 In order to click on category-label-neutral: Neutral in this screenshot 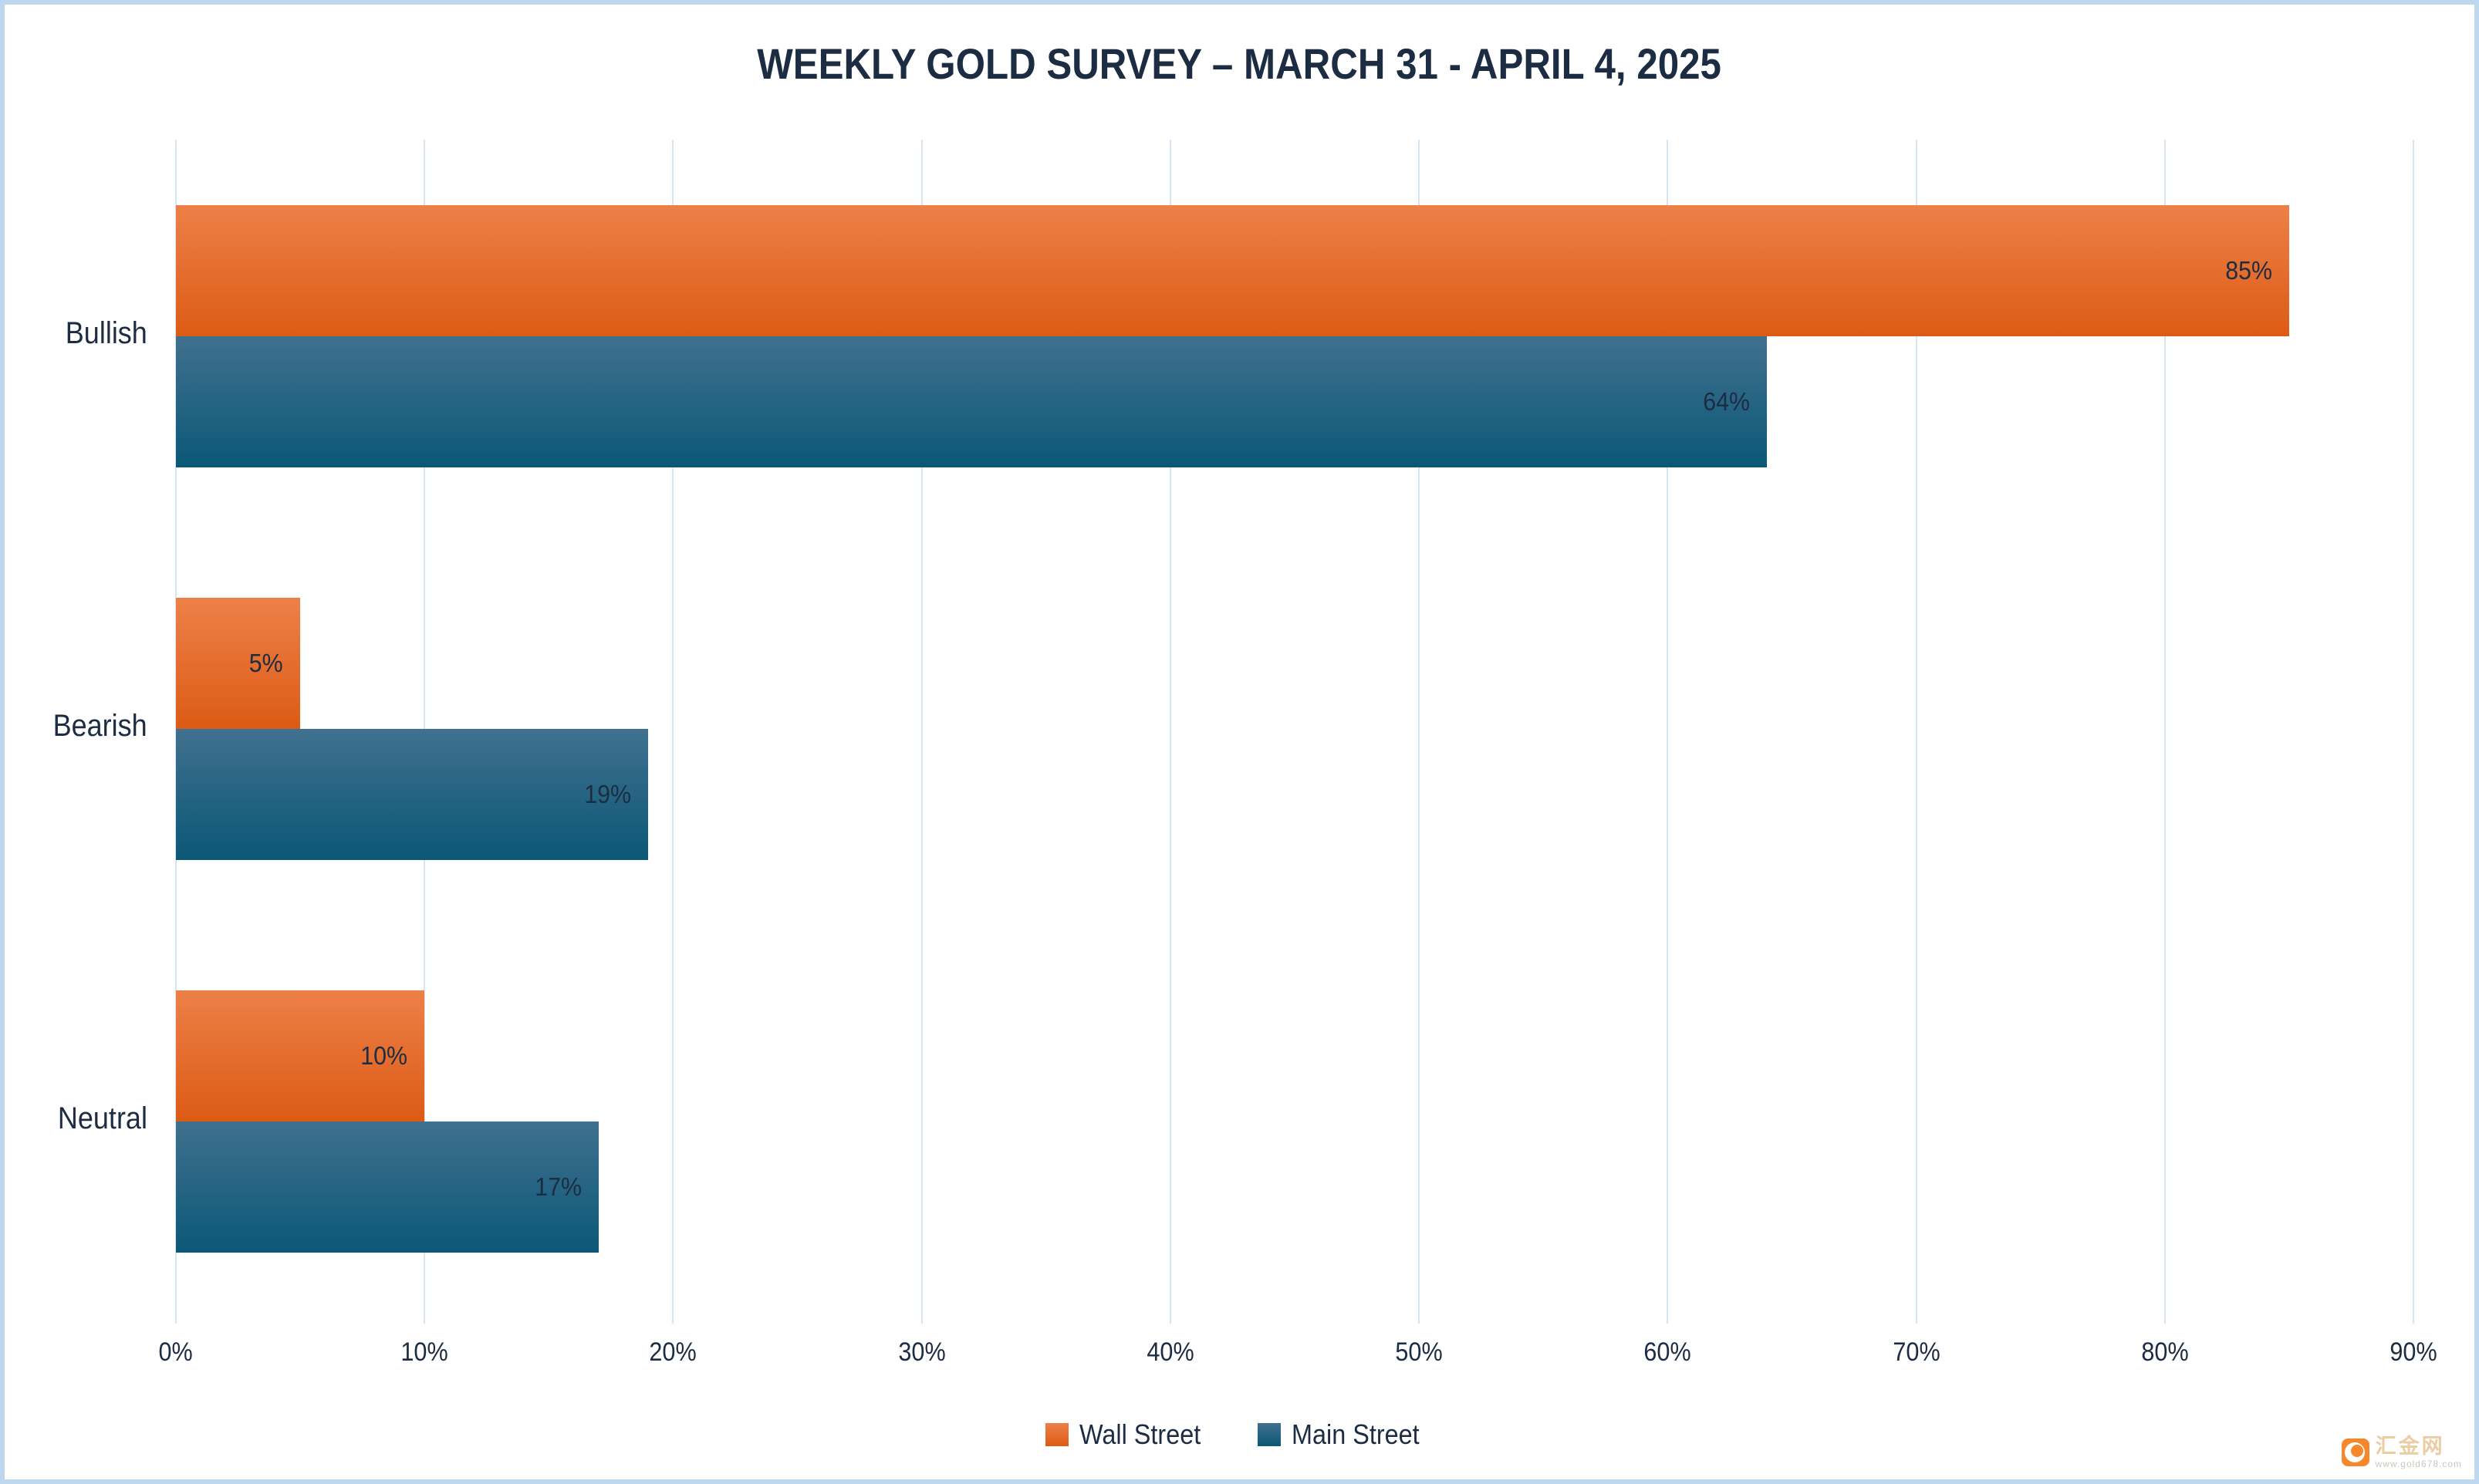, I will do `click(76, 1118)`.